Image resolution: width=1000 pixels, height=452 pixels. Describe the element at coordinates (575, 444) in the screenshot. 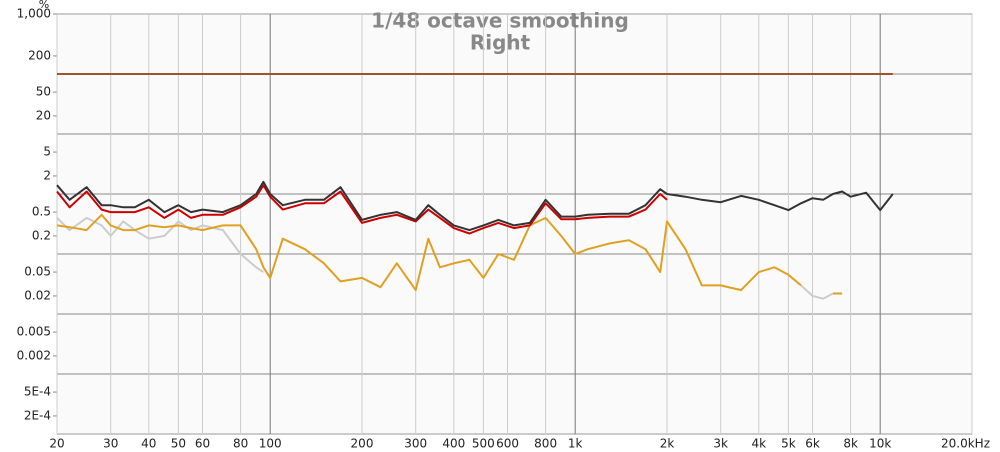

I see `x-tick-label: 1k` at that location.